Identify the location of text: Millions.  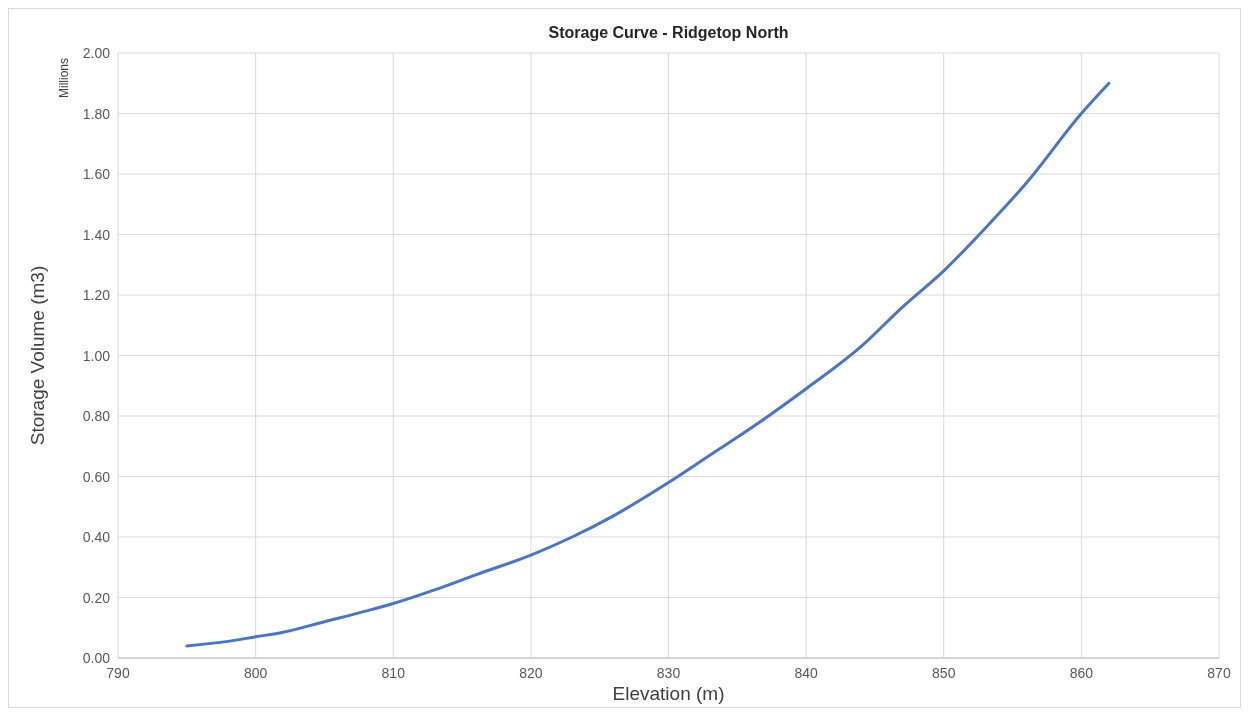
(64, 77).